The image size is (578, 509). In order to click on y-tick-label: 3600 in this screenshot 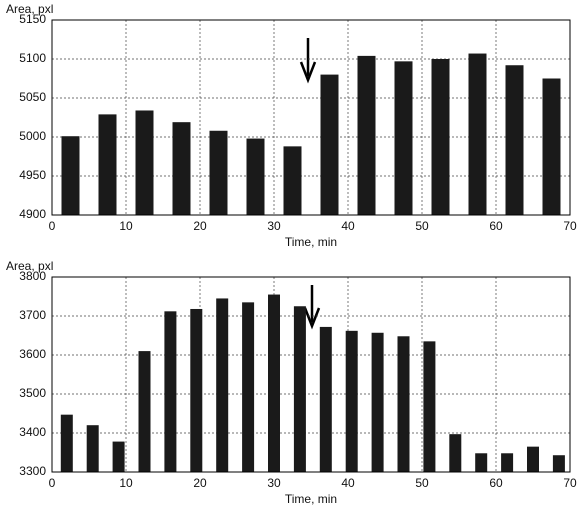, I will do `click(32, 354)`.